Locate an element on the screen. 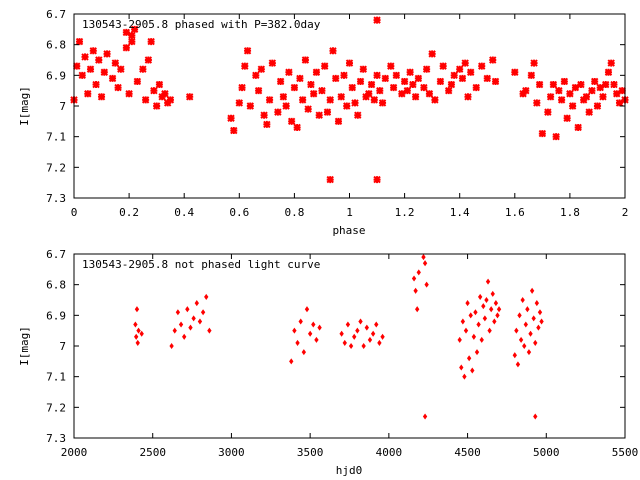 This screenshot has width=640, height=480. phased-y-axis-label: I[mag] is located at coordinates (24, 106).